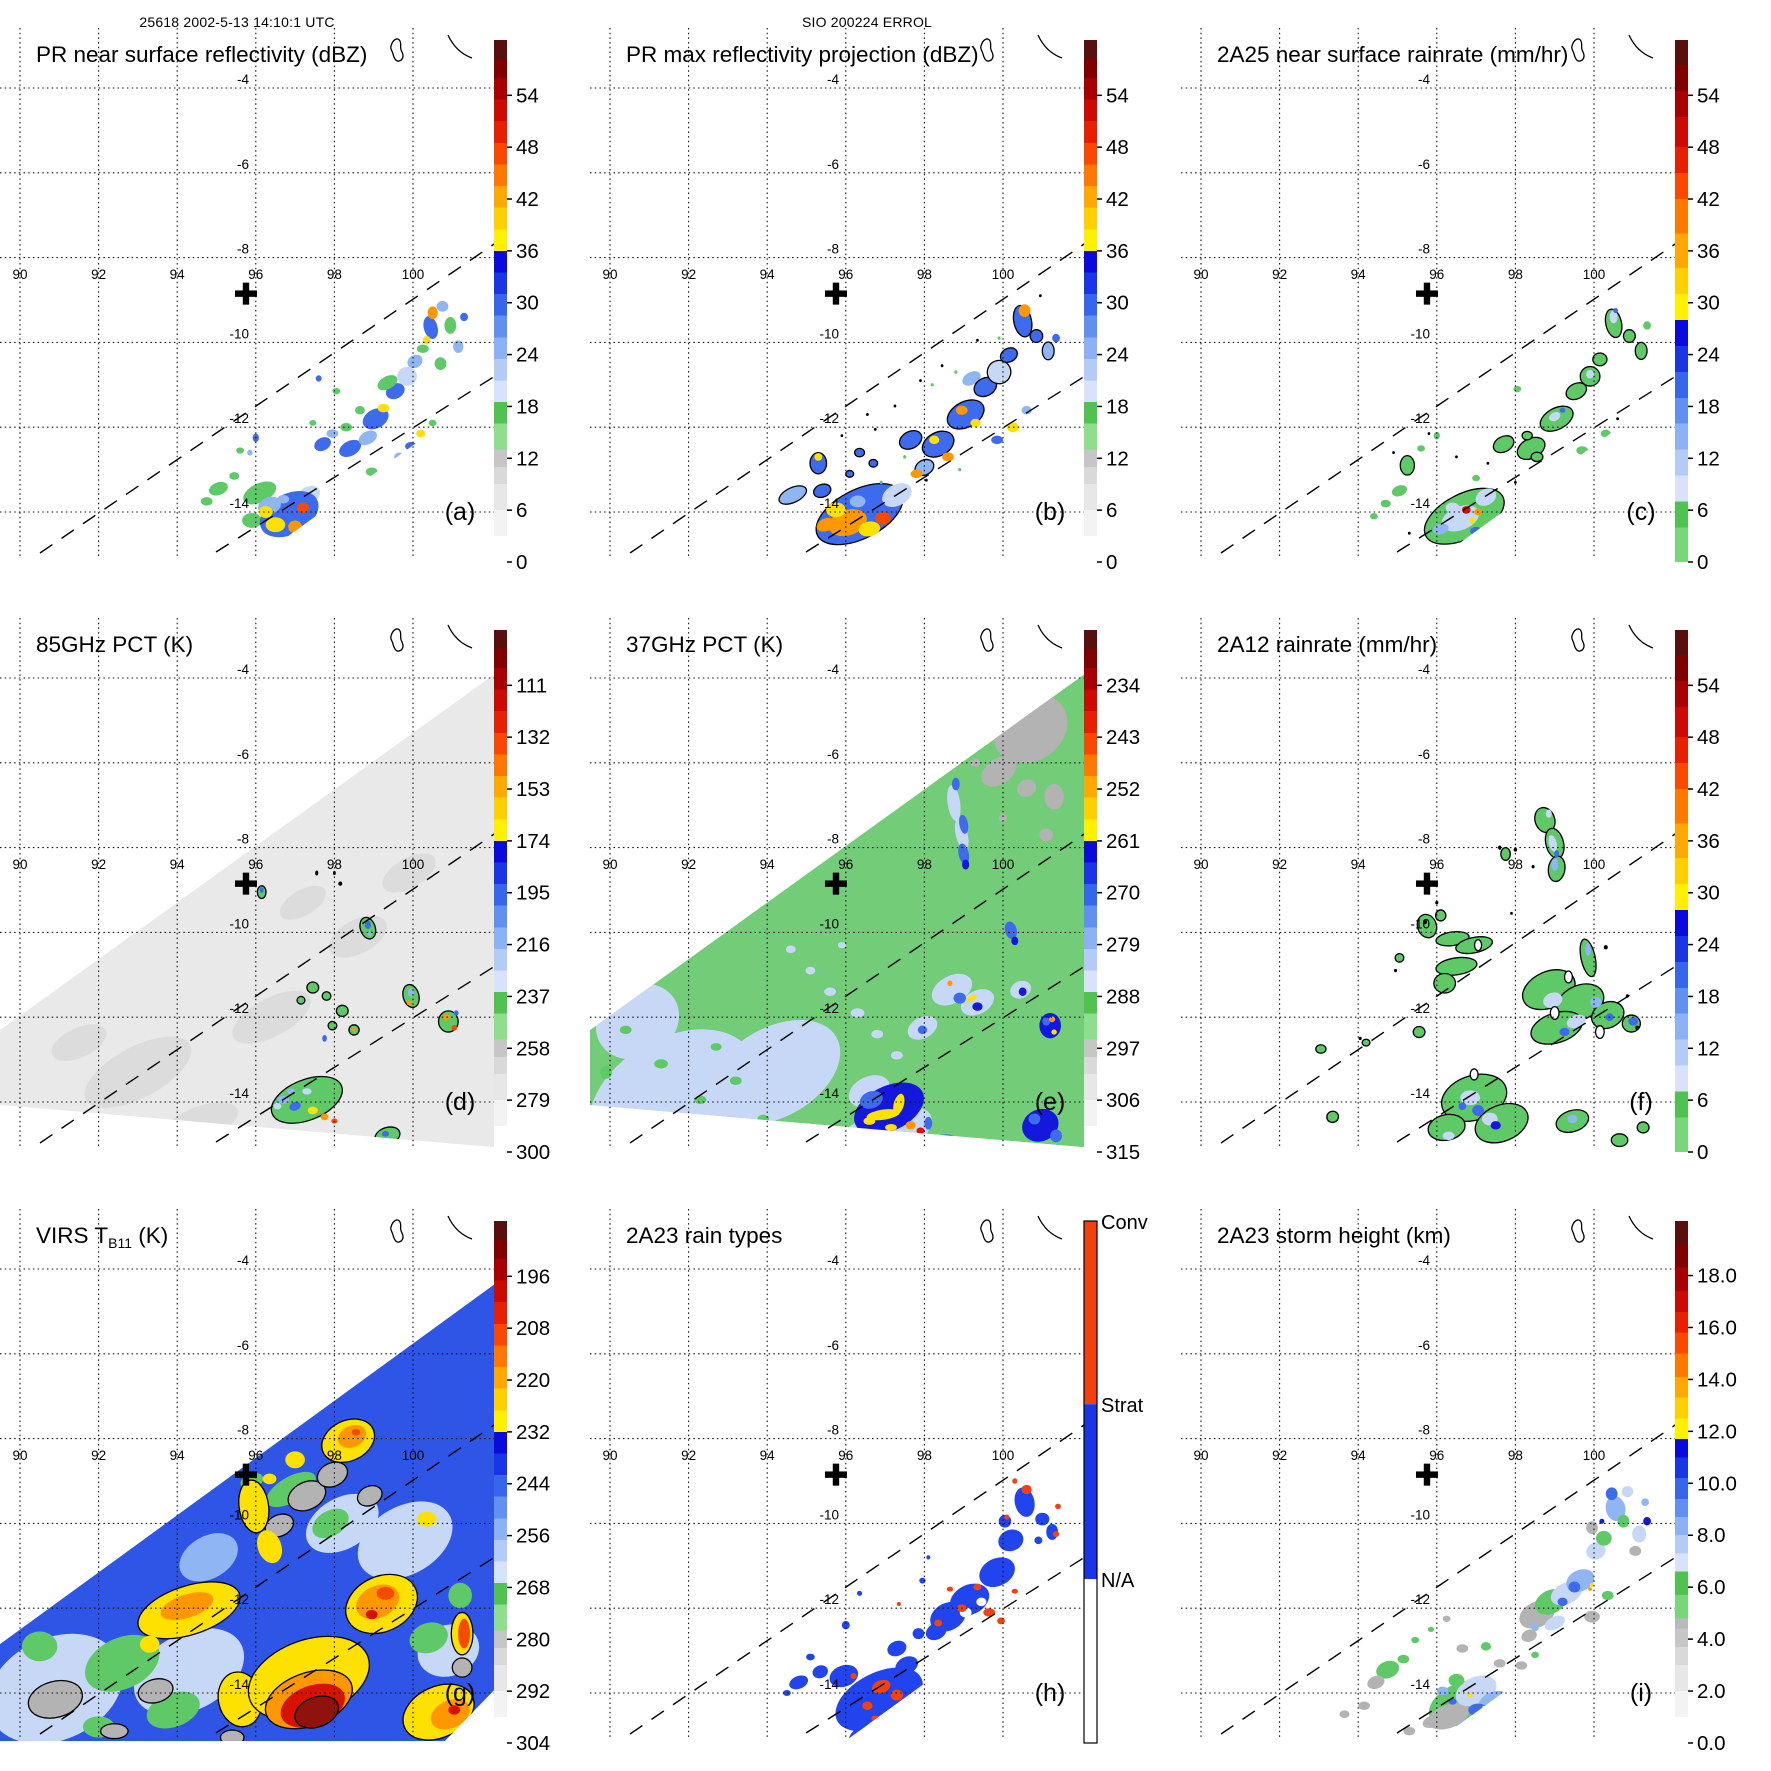 The image size is (1771, 1771). Describe the element at coordinates (1515, 274) in the screenshot. I see `lon-label: 98` at that location.